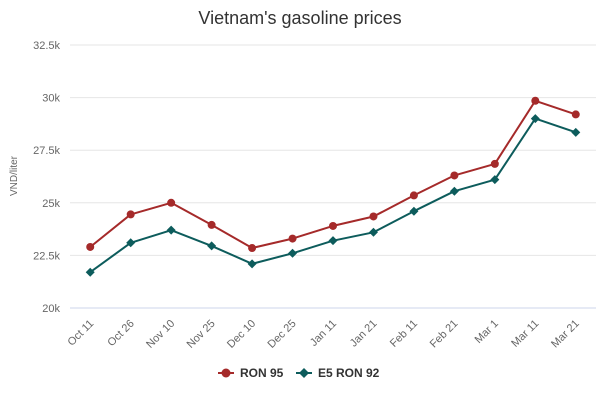 This screenshot has width=600, height=400. I want to click on x-tick-label: Oct 26, so click(120, 333).